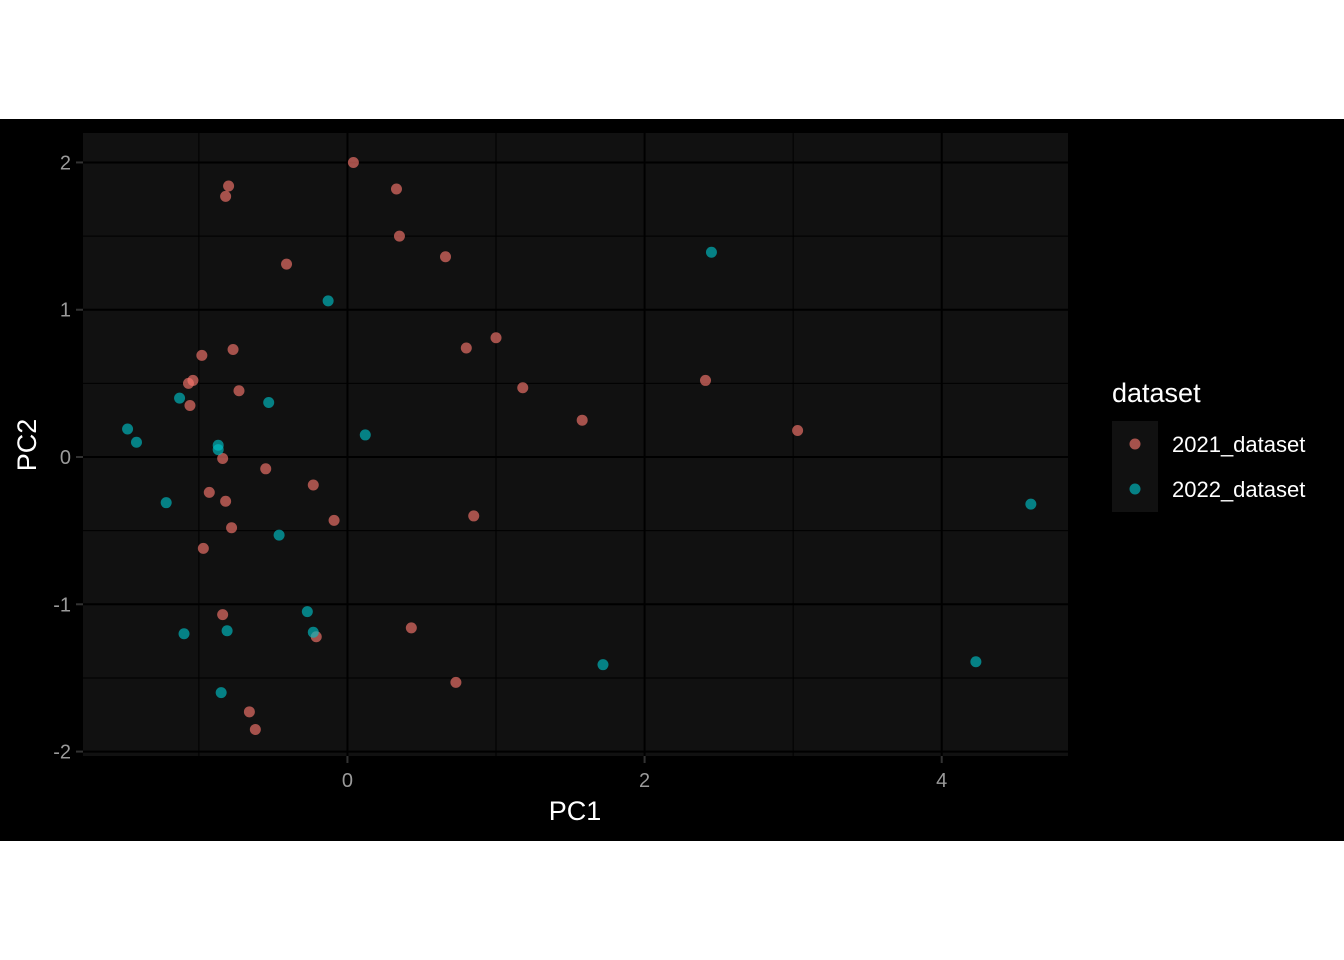  Describe the element at coordinates (1135, 444) in the screenshot. I see `legend-key-2021` at that location.